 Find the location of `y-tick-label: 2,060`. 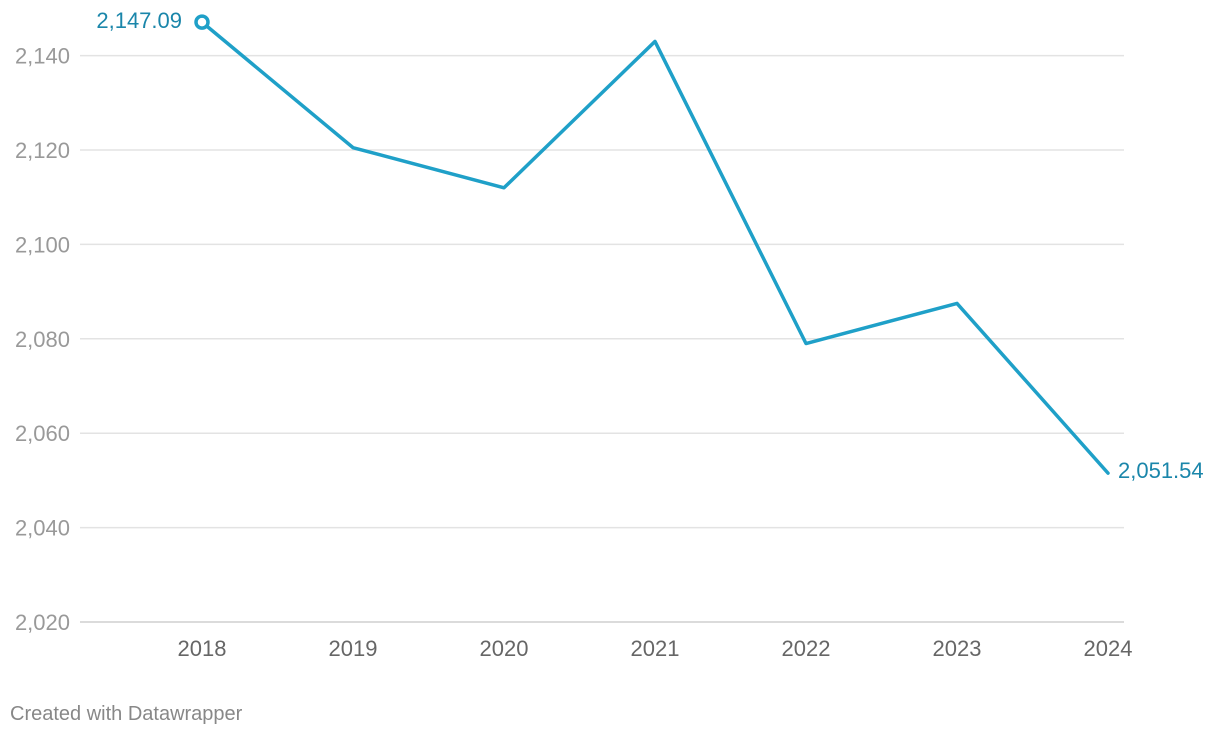

y-tick-label: 2,060 is located at coordinates (42, 433).